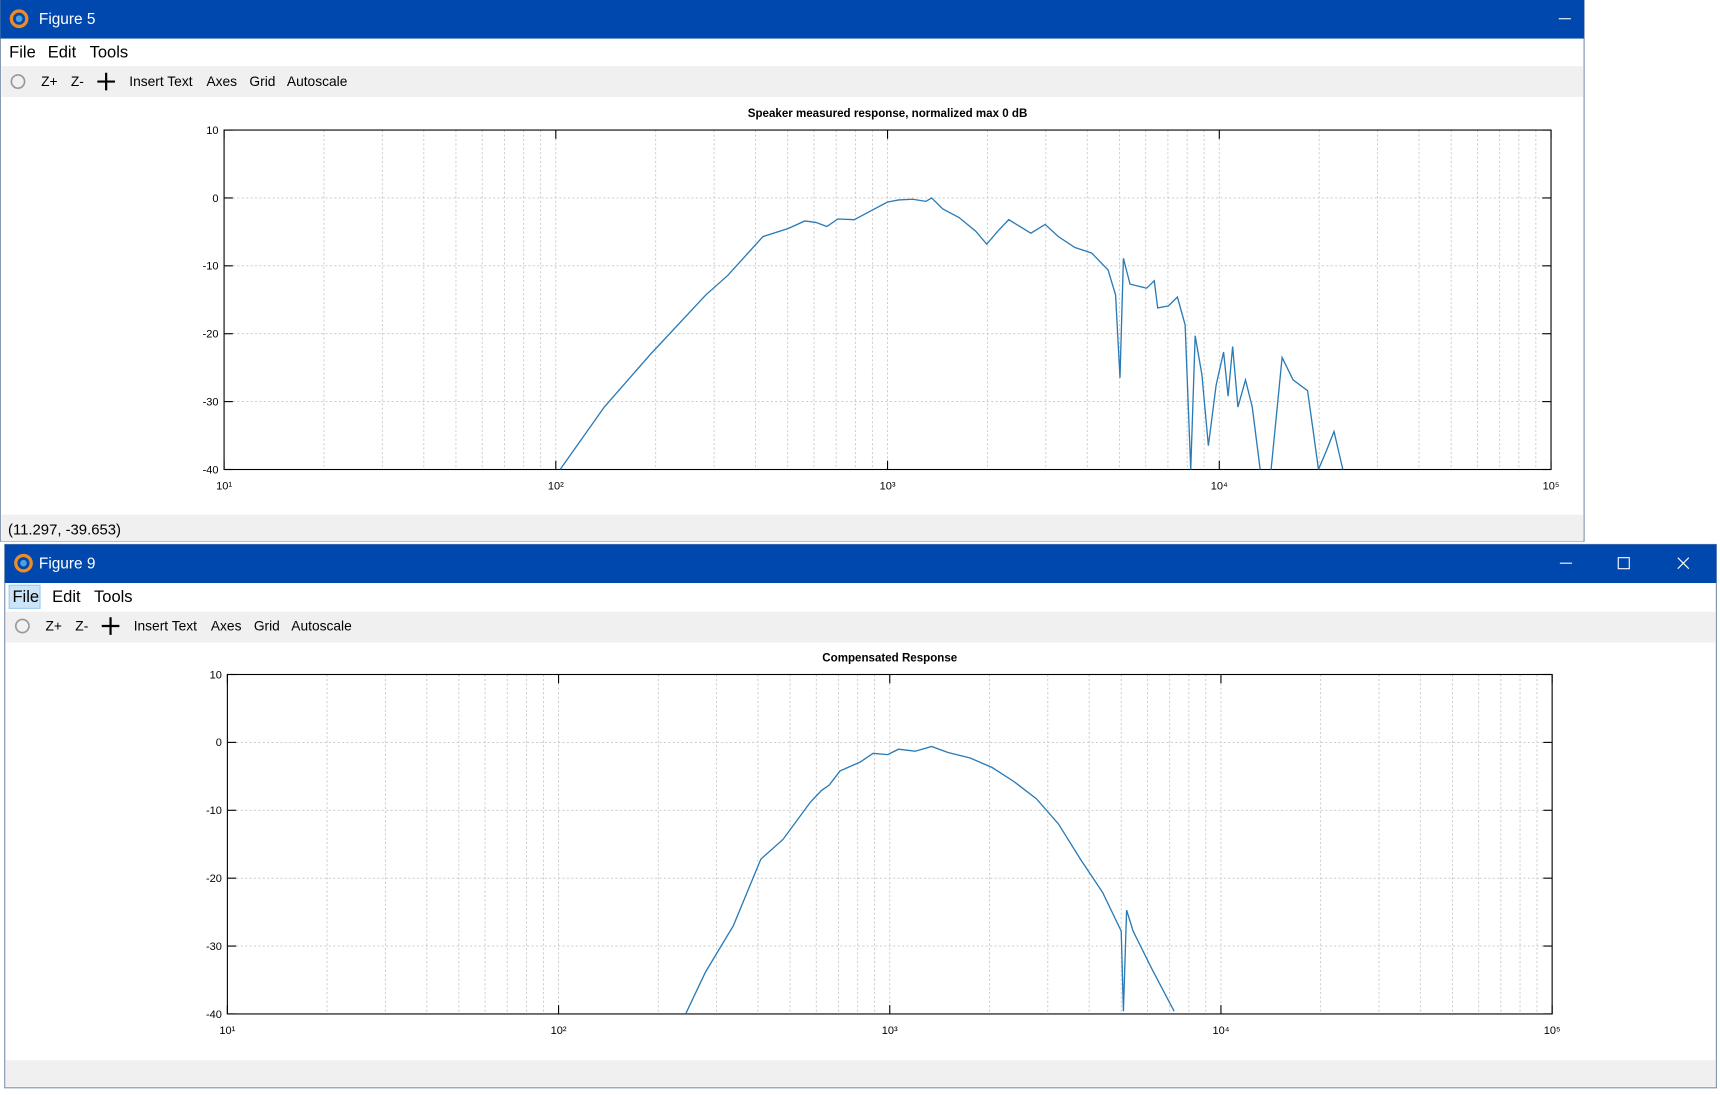  What do you see at coordinates (67, 564) in the screenshot?
I see `window-title: Figure 9` at bounding box center [67, 564].